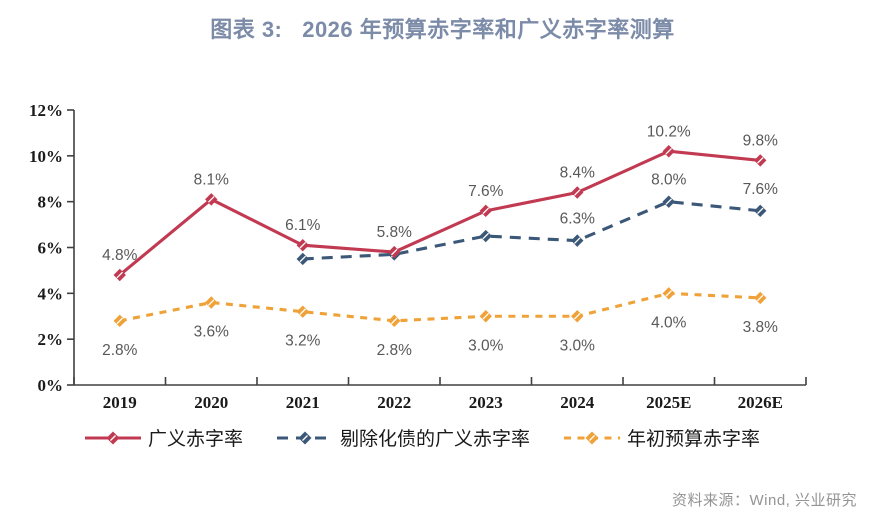 This screenshot has height=532, width=885. What do you see at coordinates (394, 402) in the screenshot?
I see `x-tick-label: 2022` at bounding box center [394, 402].